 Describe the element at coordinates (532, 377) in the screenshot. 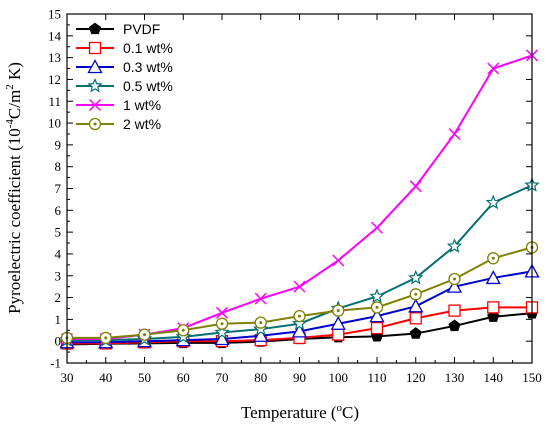

I see `x-tick-label: 150` at that location.